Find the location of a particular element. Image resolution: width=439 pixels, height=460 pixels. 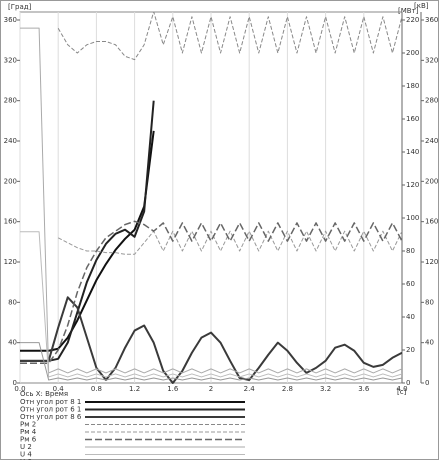

x-tick-label: 2 is located at coordinates (211, 389).